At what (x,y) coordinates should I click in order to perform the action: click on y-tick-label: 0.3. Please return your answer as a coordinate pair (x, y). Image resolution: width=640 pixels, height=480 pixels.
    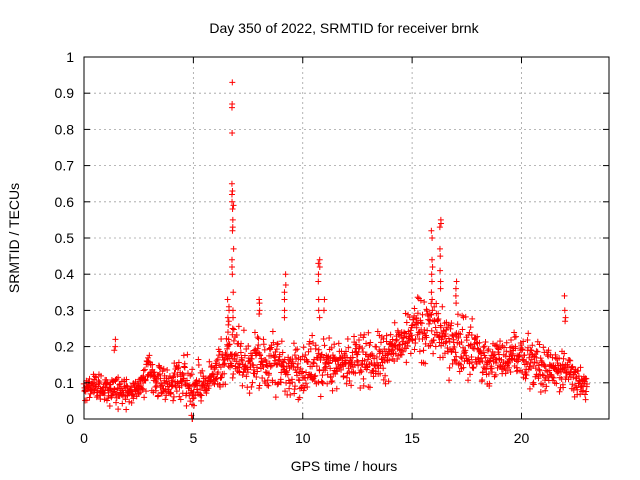
    Looking at the image, I should click on (65, 310).